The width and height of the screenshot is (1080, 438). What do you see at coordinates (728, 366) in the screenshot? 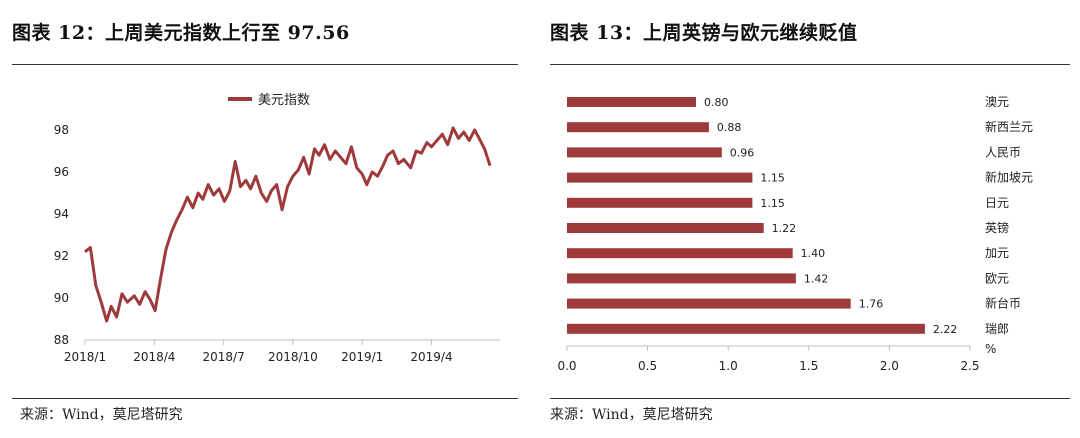
I see `x-tick-label: 1.0` at bounding box center [728, 366].